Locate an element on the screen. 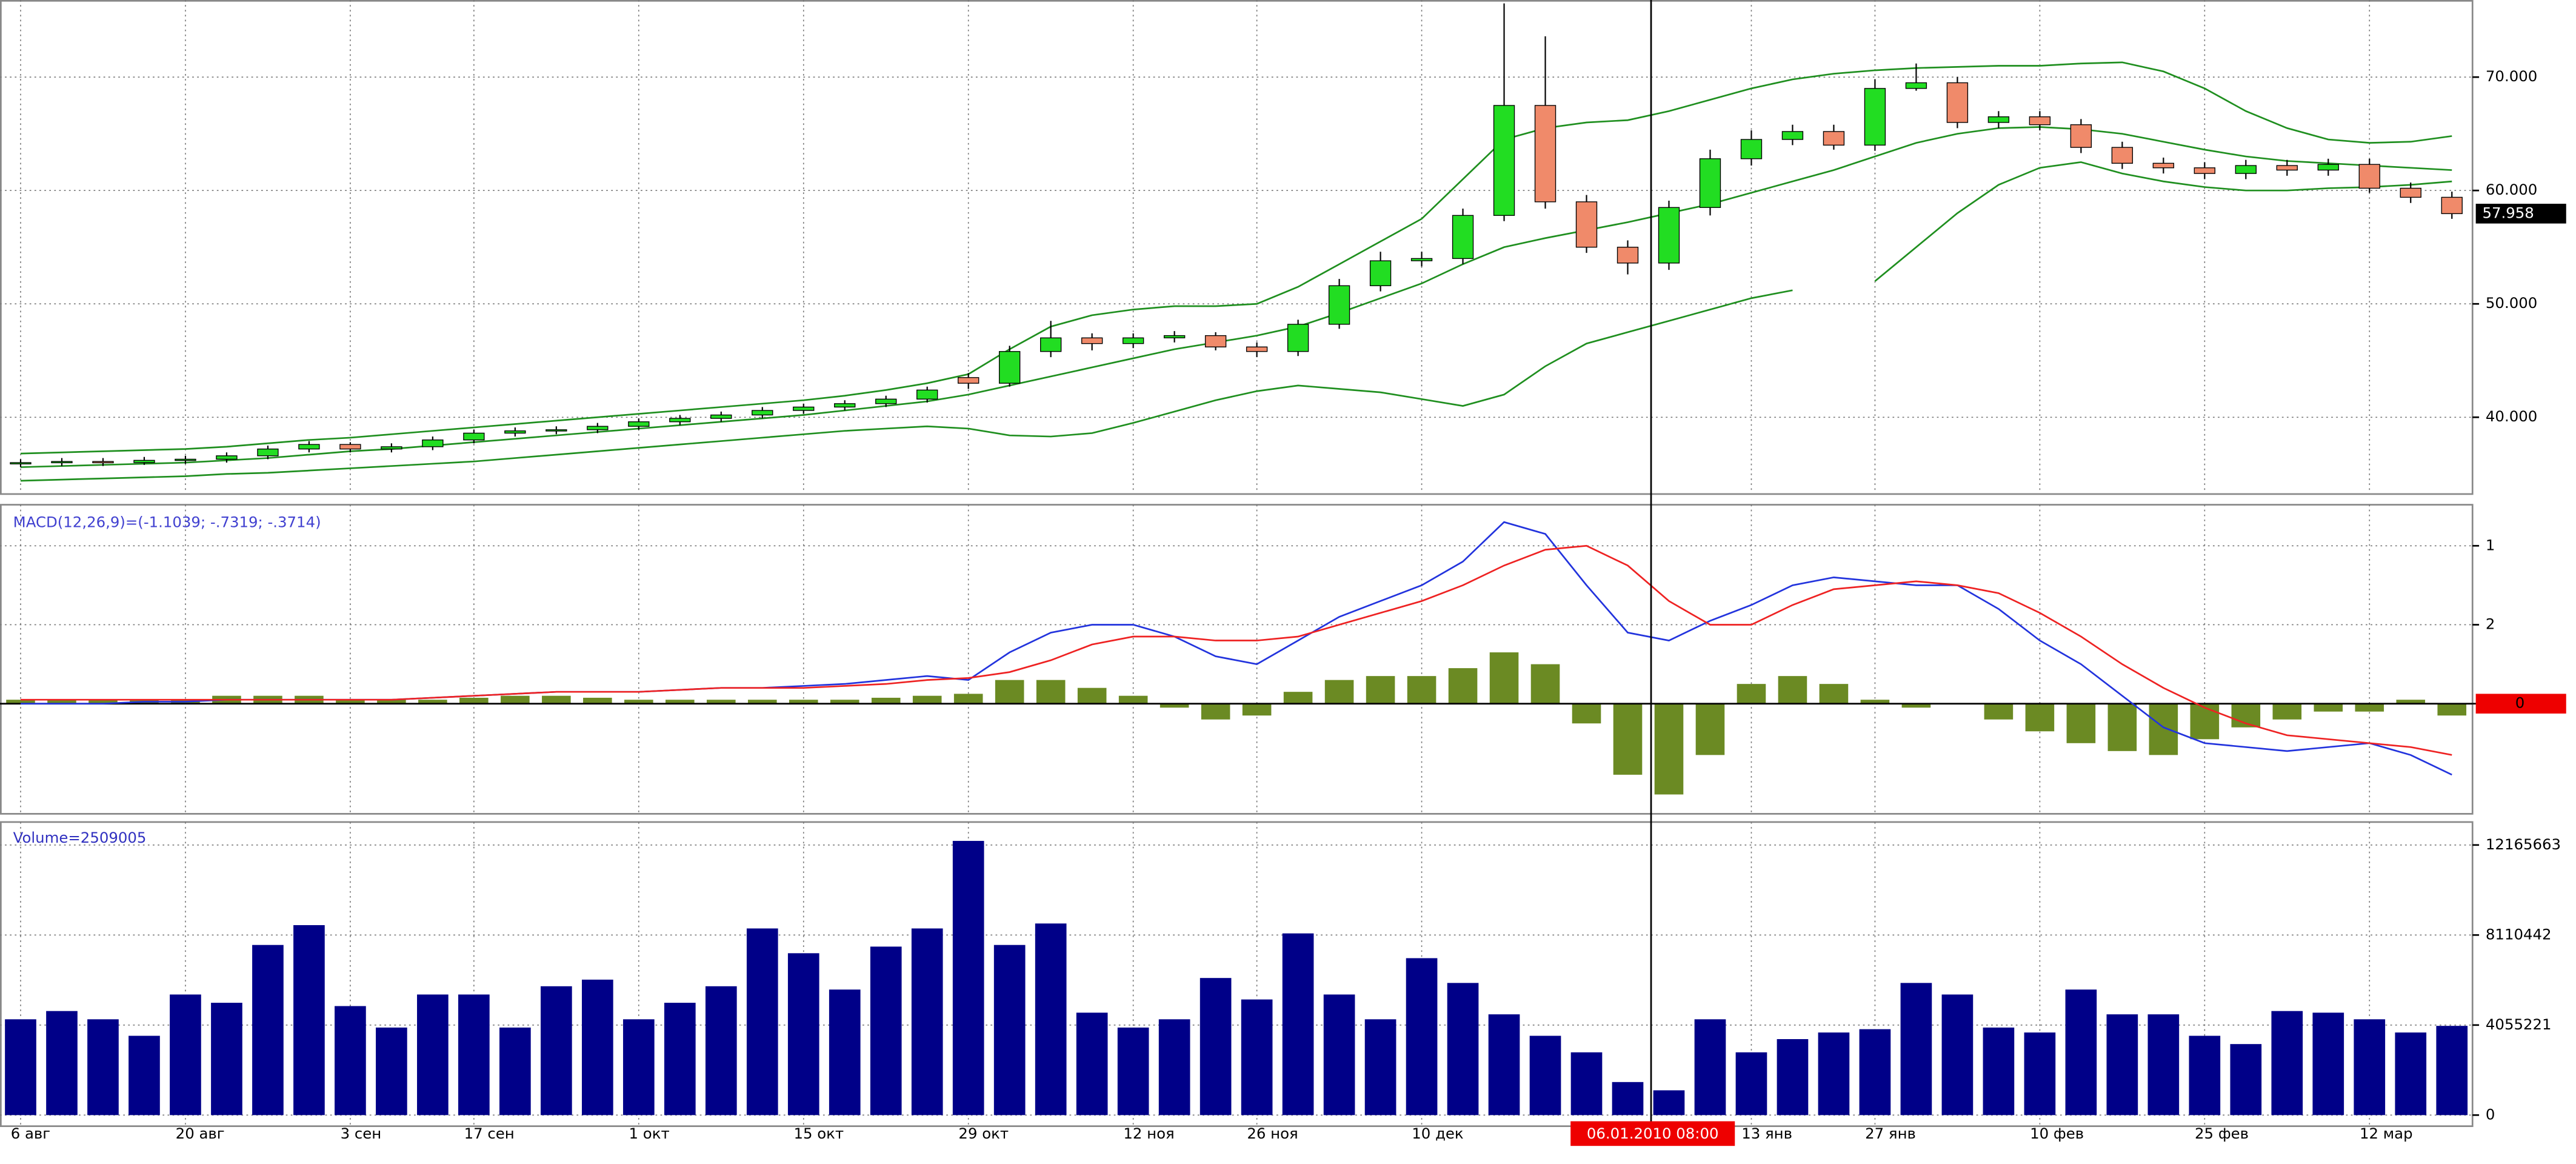 This screenshot has height=1164, width=2576. x-tick-label: 6 авг is located at coordinates (30, 1133).